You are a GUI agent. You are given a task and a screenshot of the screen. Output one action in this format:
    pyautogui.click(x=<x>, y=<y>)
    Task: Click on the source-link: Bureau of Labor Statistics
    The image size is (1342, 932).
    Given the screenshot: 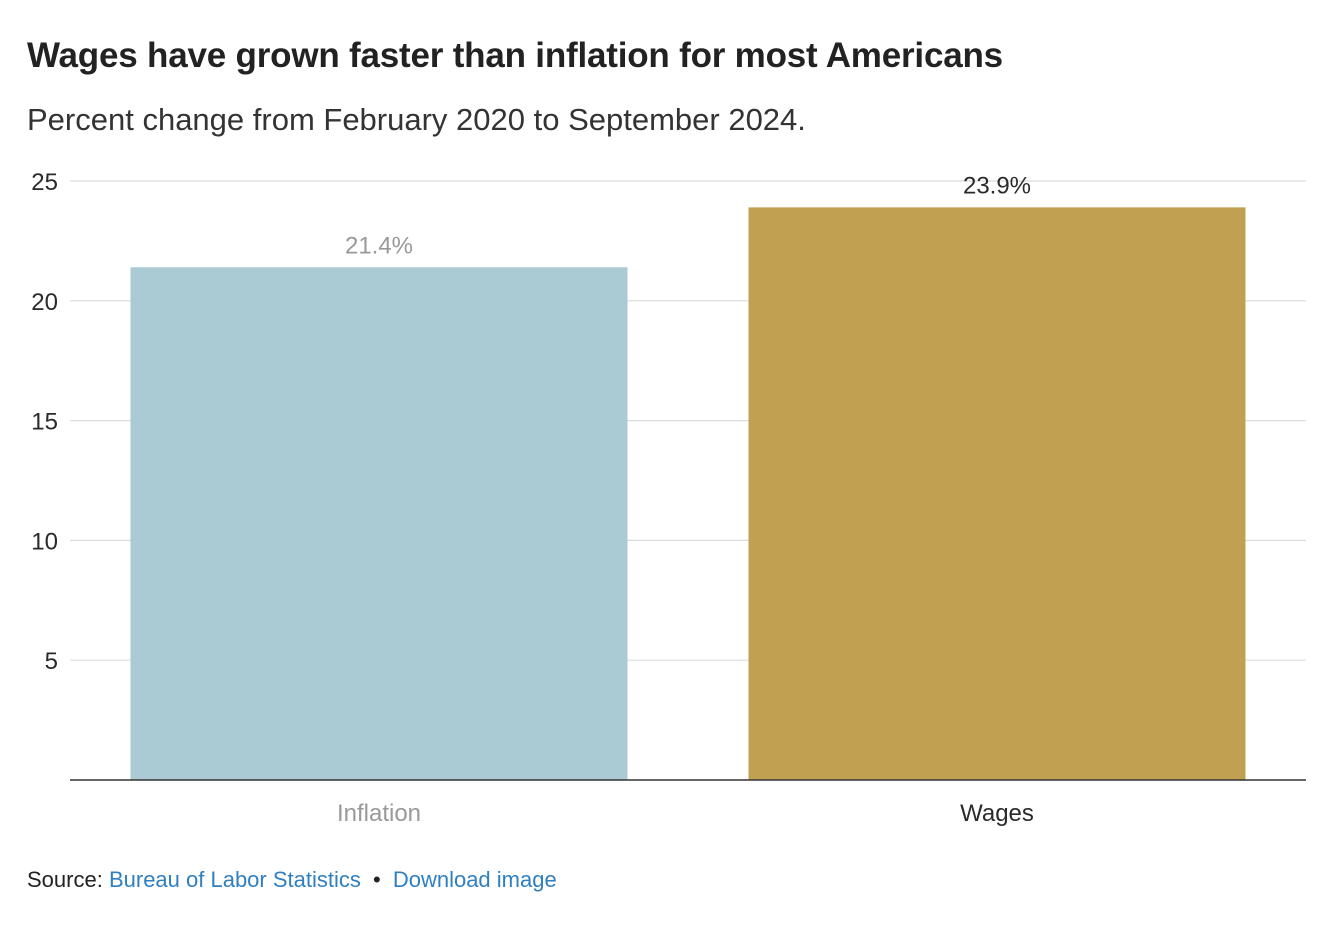 What is the action you would take?
    pyautogui.click(x=234, y=879)
    